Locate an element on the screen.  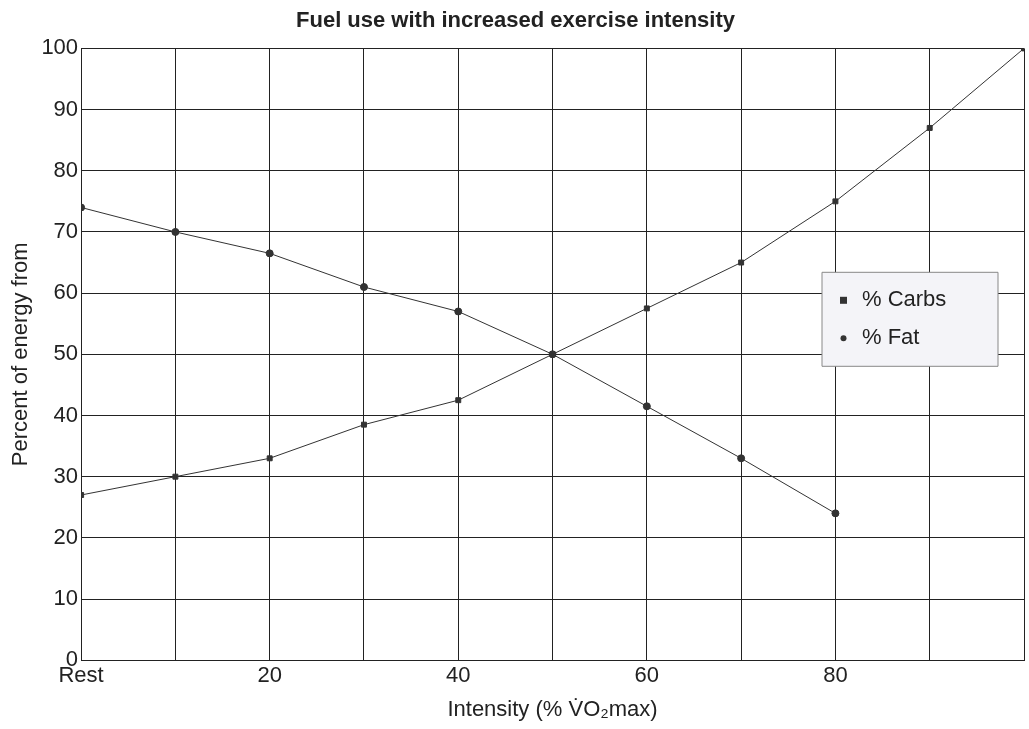
chart-title: Fuel use with increased exercise intensity is located at coordinates (516, 20).